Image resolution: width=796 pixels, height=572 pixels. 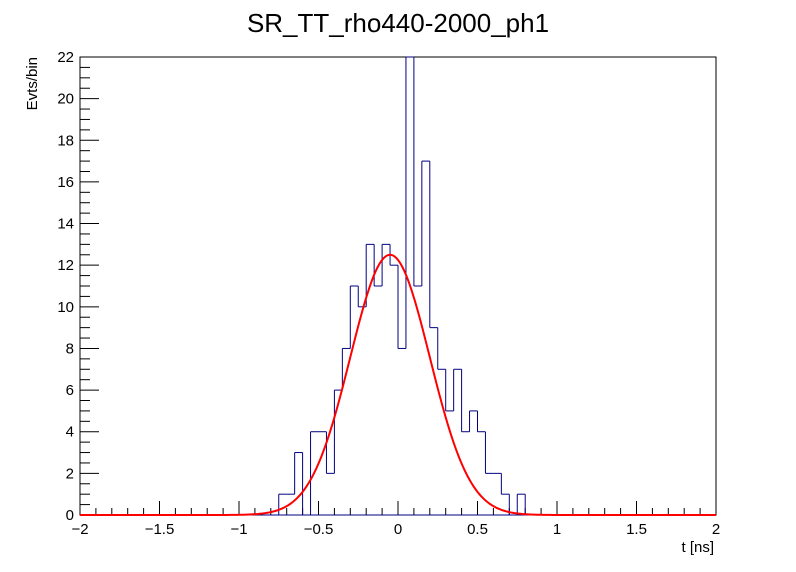 What do you see at coordinates (70, 432) in the screenshot?
I see `y-tick-label: 4` at bounding box center [70, 432].